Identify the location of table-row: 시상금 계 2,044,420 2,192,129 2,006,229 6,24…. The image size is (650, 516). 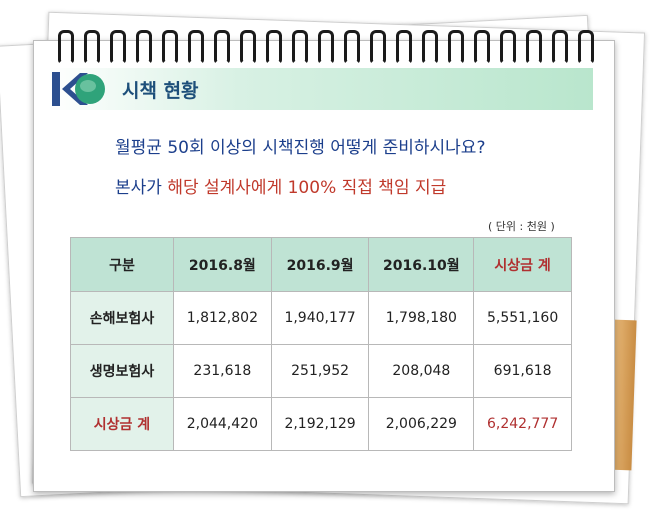
(321, 424).